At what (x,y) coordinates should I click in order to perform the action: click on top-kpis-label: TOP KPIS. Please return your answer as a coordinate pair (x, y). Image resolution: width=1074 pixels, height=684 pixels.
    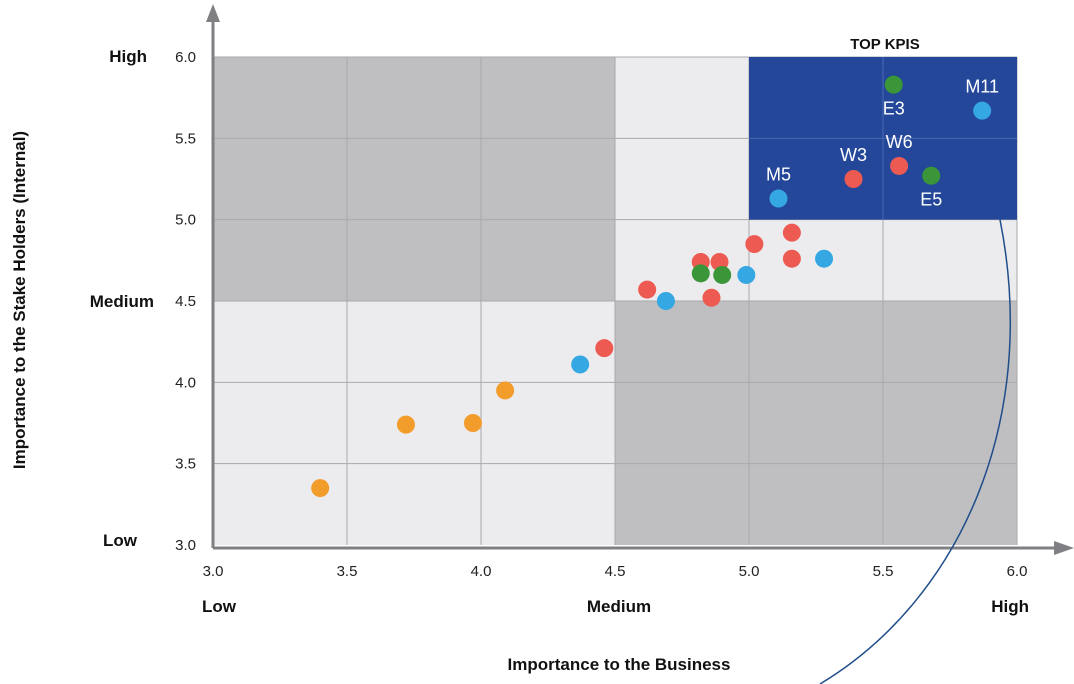
    Looking at the image, I should click on (884, 44).